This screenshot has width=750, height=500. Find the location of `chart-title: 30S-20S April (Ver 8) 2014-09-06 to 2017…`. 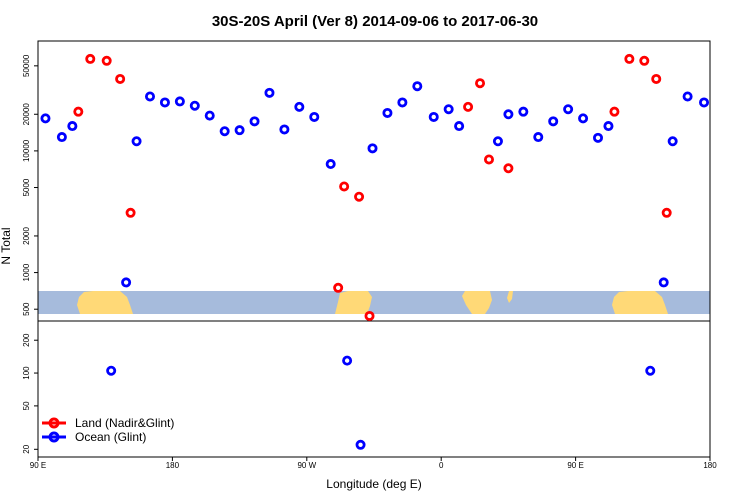

chart-title: 30S-20S April (Ver 8) 2014-09-06 to 2017… is located at coordinates (375, 21).